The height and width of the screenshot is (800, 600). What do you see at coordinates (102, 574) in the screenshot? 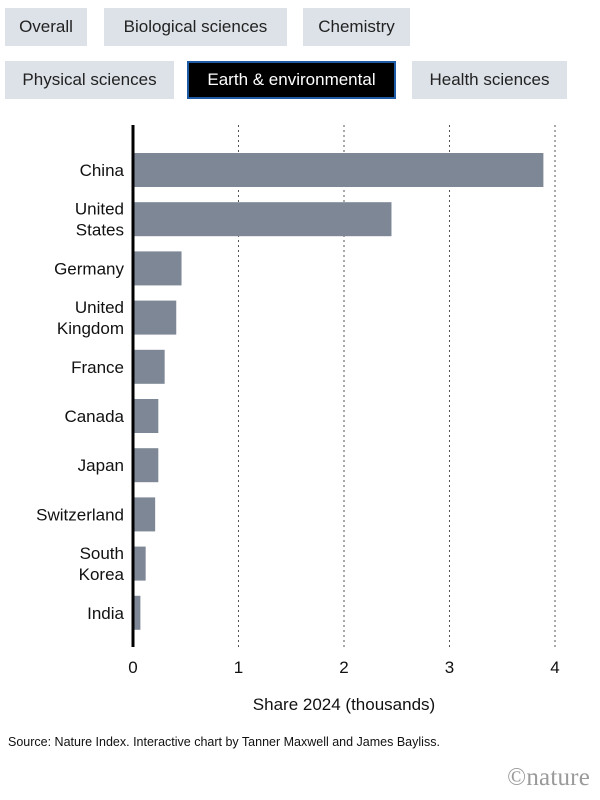
I see `category-label: Korea` at bounding box center [102, 574].